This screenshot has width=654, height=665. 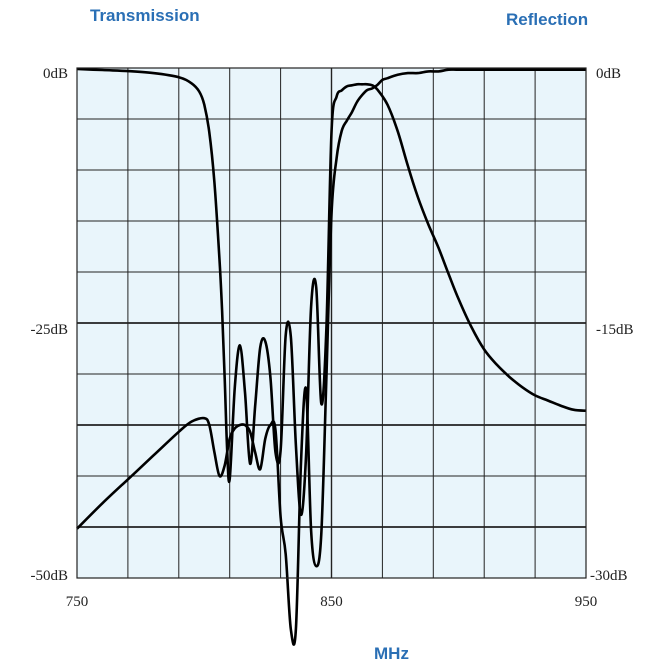 I want to click on right-tick-bottom: -30dB, so click(x=609, y=576).